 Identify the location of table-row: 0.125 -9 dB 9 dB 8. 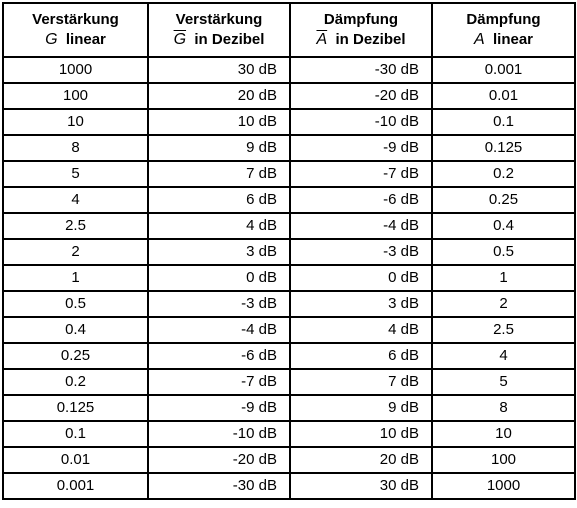
(289, 408).